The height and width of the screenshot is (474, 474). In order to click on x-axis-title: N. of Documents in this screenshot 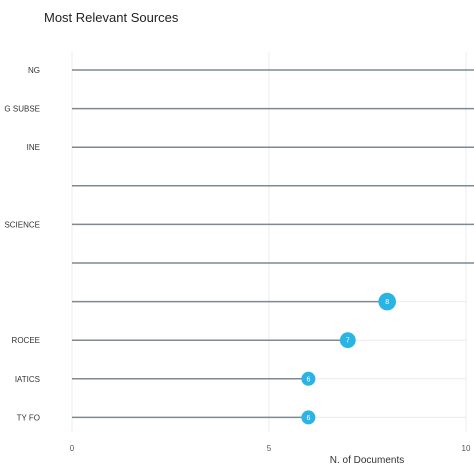, I will do `click(367, 460)`.